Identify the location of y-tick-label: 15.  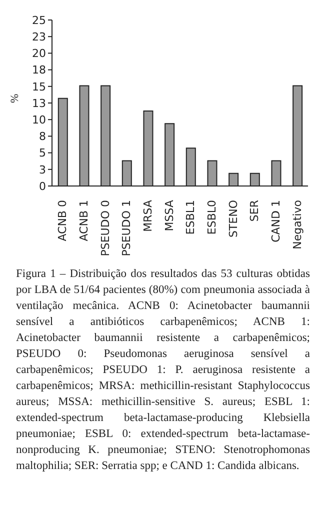
(39, 87).